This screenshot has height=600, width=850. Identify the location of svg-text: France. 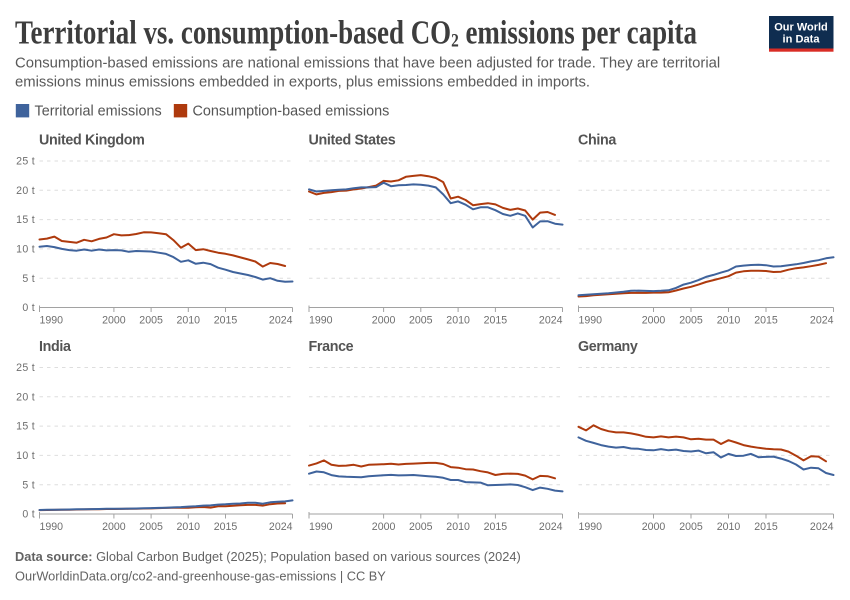
(331, 347).